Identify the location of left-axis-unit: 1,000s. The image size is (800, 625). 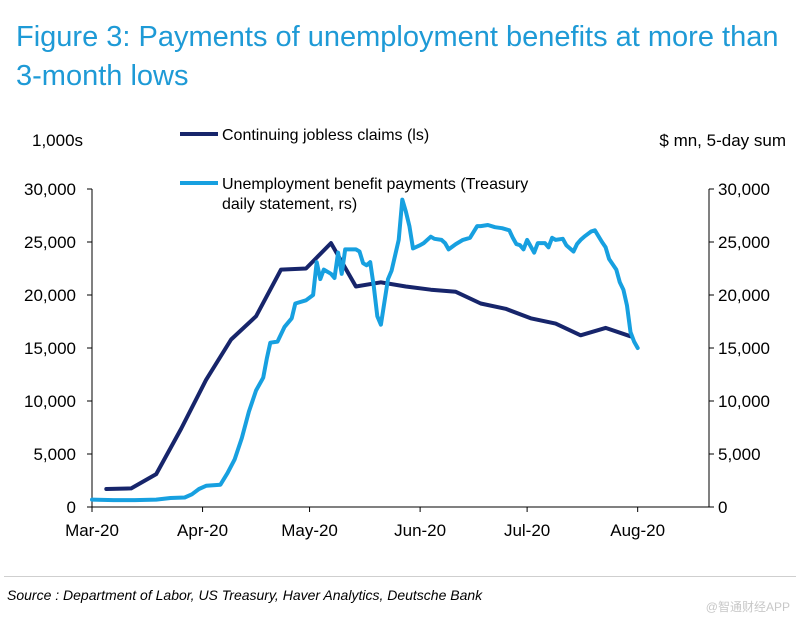
(57, 140).